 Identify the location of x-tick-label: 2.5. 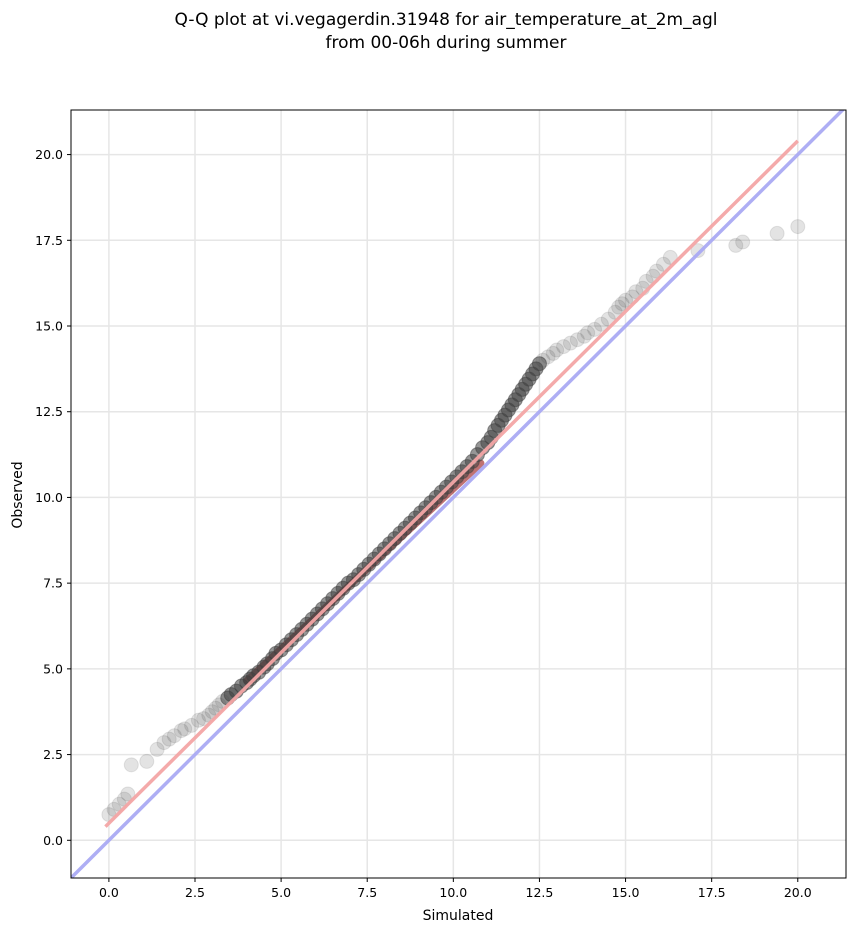
(195, 892).